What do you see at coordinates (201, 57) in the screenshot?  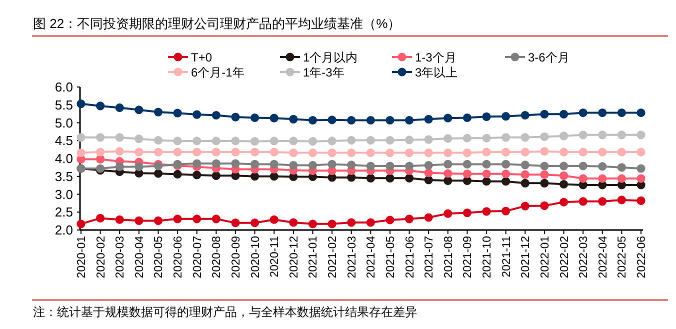 I see `legend-label: T+0` at bounding box center [201, 57].